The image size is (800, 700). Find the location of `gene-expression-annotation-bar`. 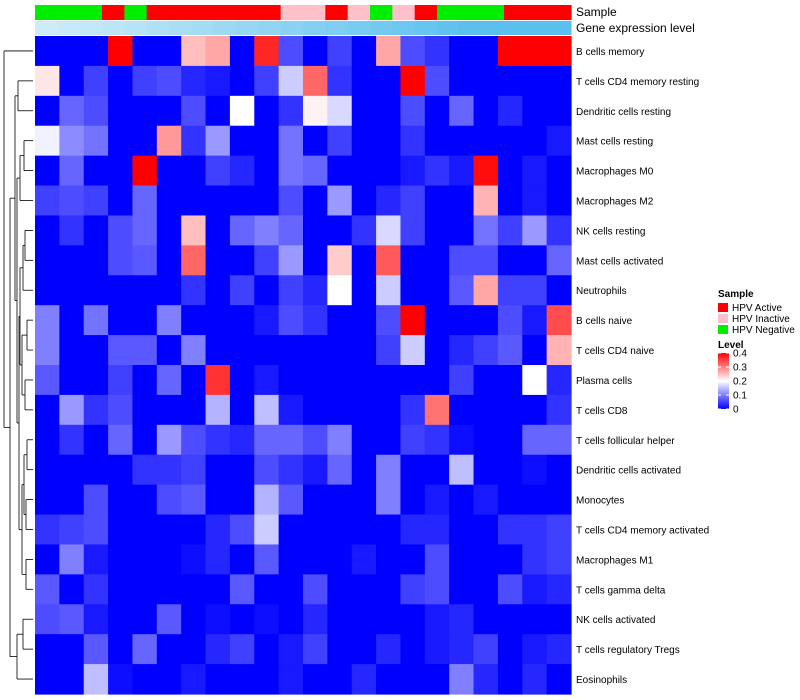

gene-expression-annotation-bar is located at coordinates (303, 28).